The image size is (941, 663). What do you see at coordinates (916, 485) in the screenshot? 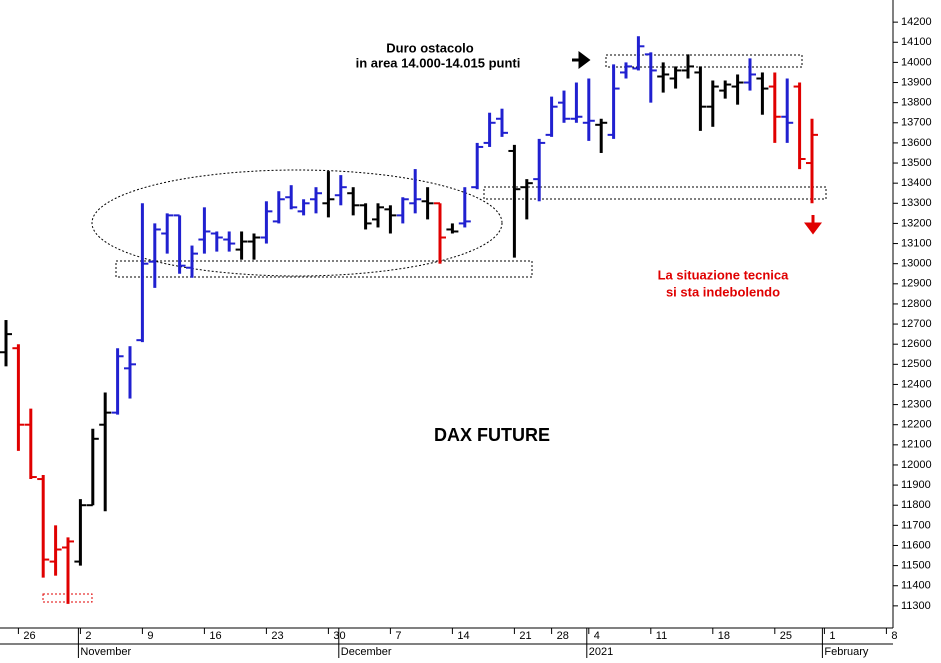
I see `y-tick-label: 11900` at bounding box center [916, 485].